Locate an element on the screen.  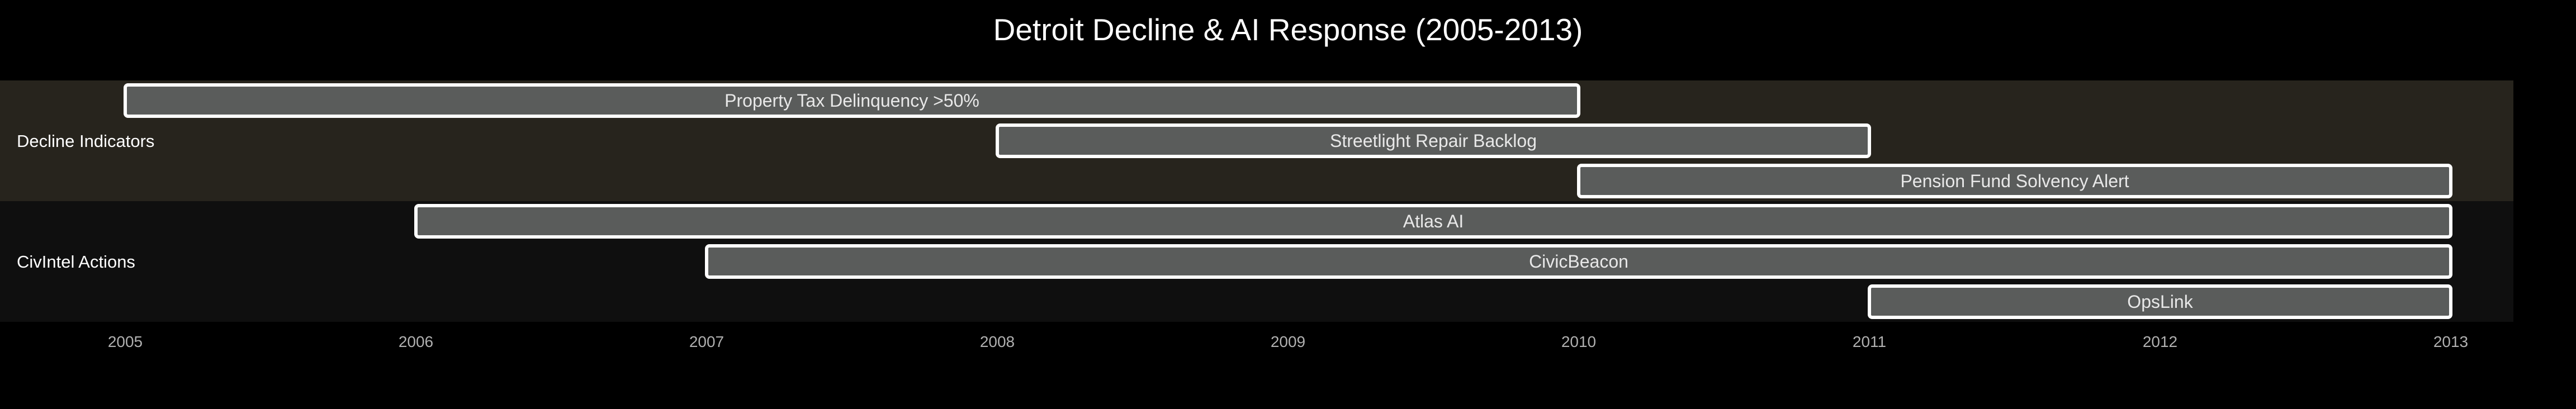
x-tick-label: 2011 is located at coordinates (1869, 341).